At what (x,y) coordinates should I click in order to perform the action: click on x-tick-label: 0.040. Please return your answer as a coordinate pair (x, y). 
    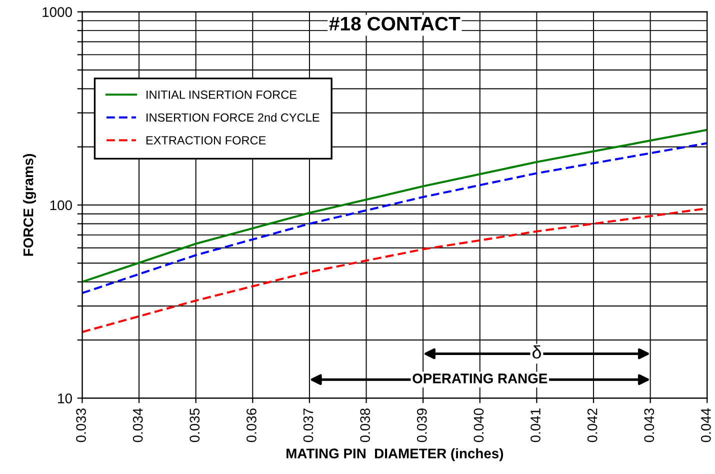
    Looking at the image, I should click on (479, 425).